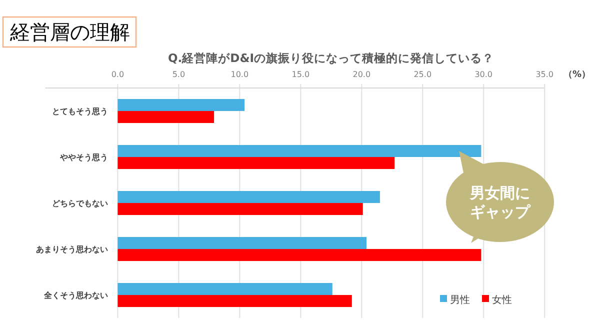 Image resolution: width=599 pixels, height=324 pixels. Describe the element at coordinates (545, 74) in the screenshot. I see `x-tick-label: 35.0` at that location.